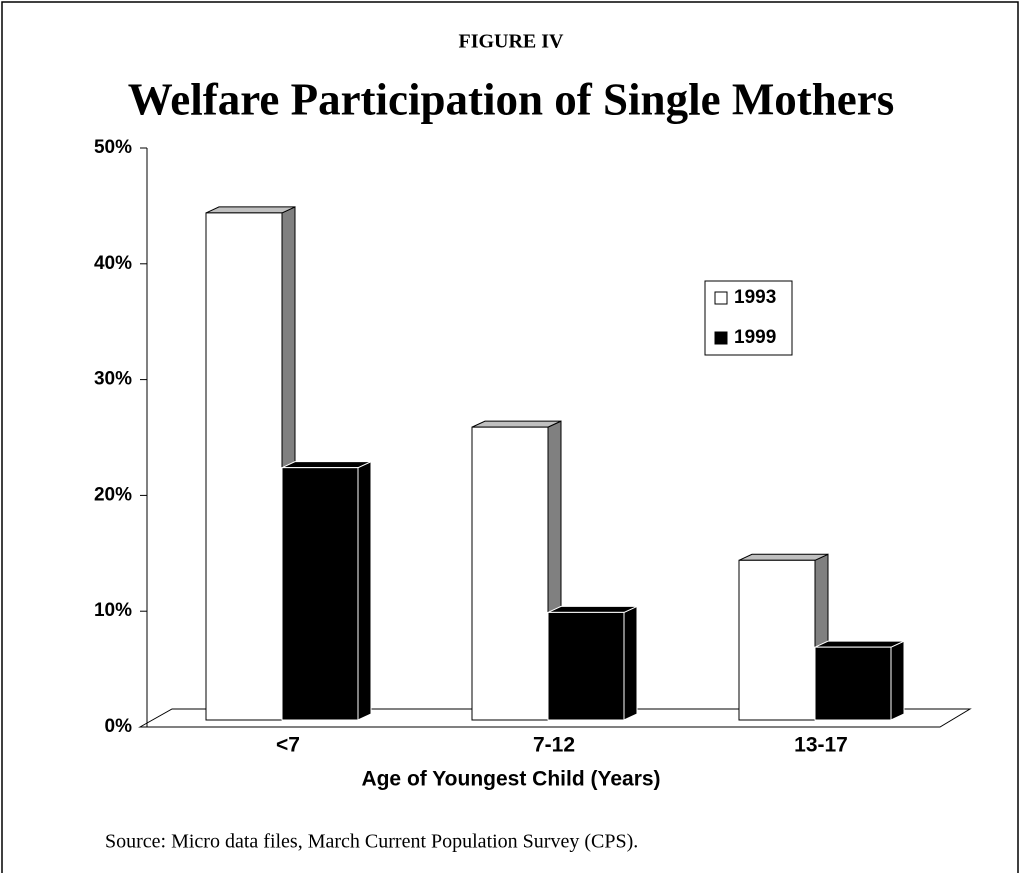 The image size is (1021, 873). Describe the element at coordinates (288, 745) in the screenshot. I see `x-tick-label: <7` at that location.